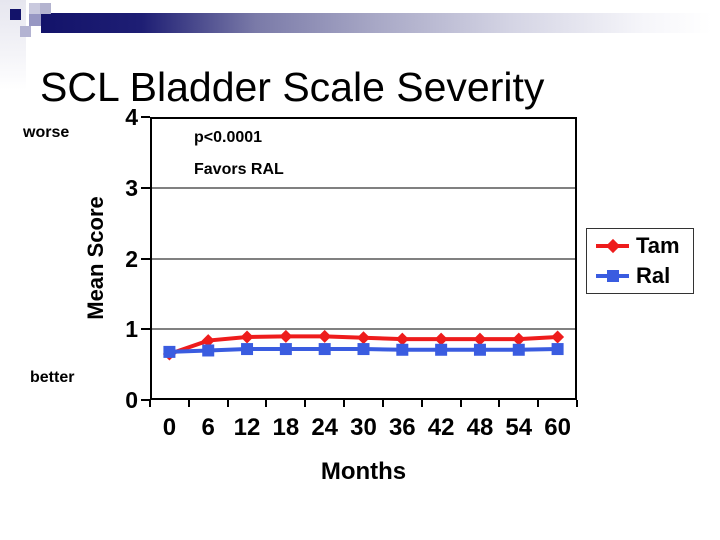 The width and height of the screenshot is (720, 540). Describe the element at coordinates (363, 427) in the screenshot. I see `x-tick-label-30: 30` at that location.